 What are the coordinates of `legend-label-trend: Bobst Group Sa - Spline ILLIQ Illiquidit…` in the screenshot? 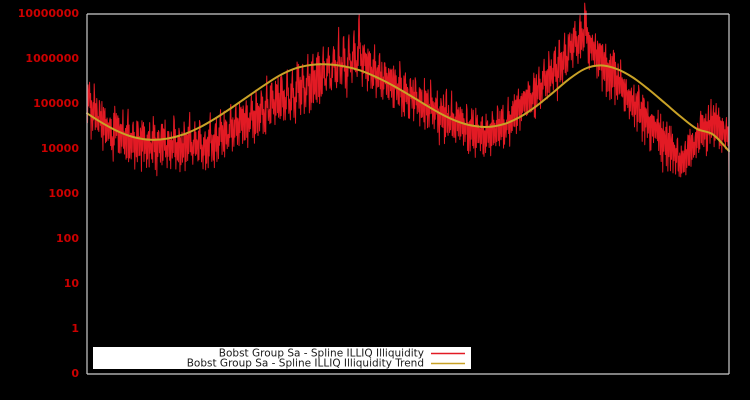 It's located at (305, 364).